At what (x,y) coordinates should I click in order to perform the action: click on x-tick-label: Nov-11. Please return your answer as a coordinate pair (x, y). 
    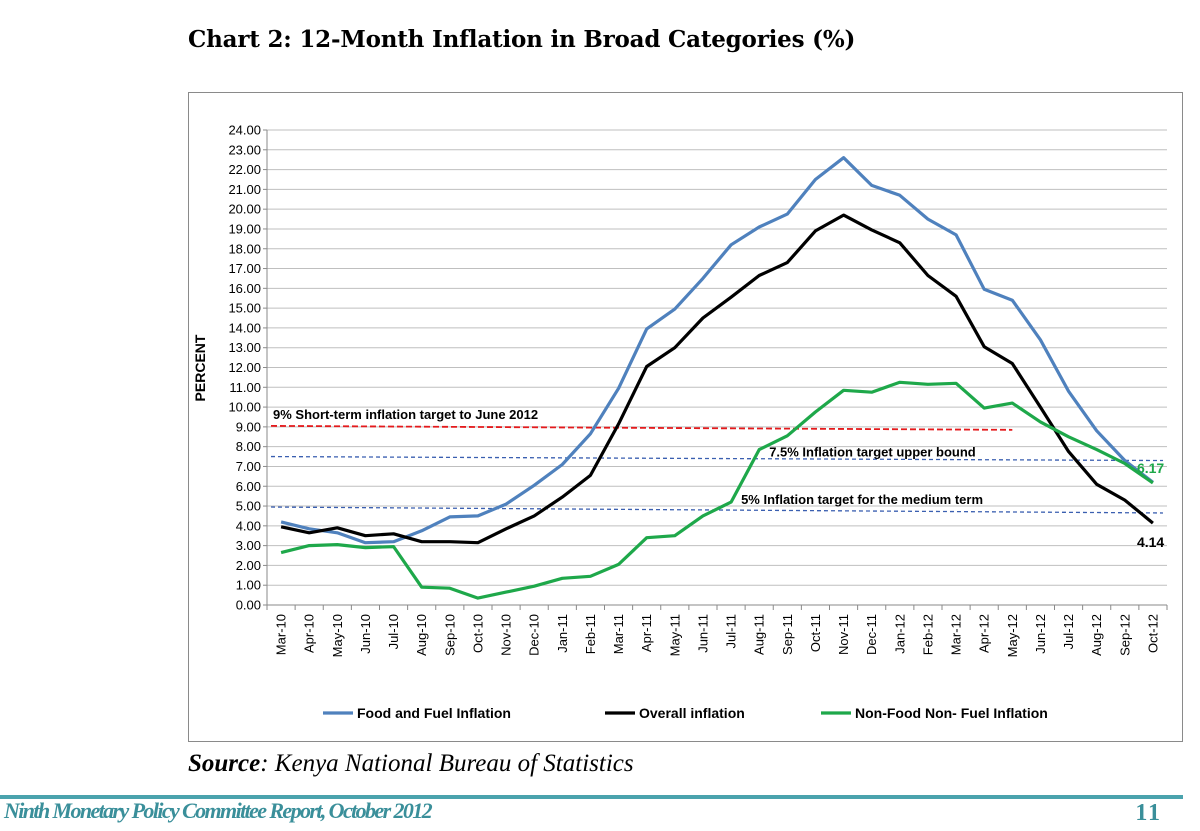
    Looking at the image, I should click on (843, 634).